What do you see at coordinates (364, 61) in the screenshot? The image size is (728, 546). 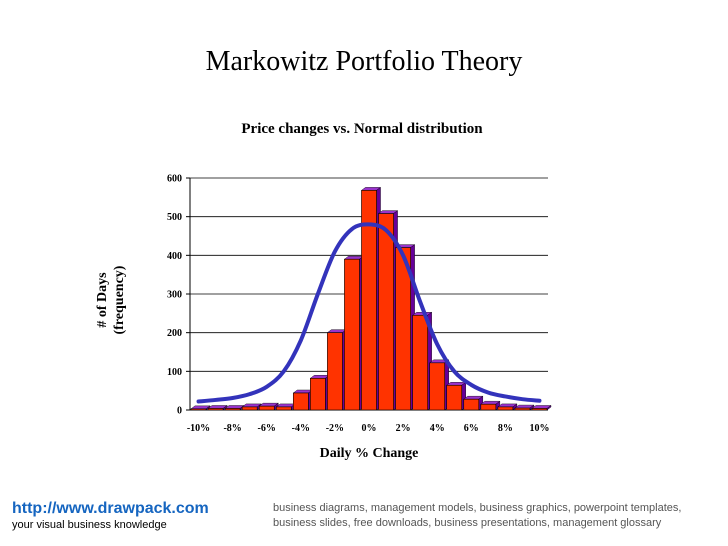 I see `page-title: Markowitz Portfolio Theory` at bounding box center [364, 61].